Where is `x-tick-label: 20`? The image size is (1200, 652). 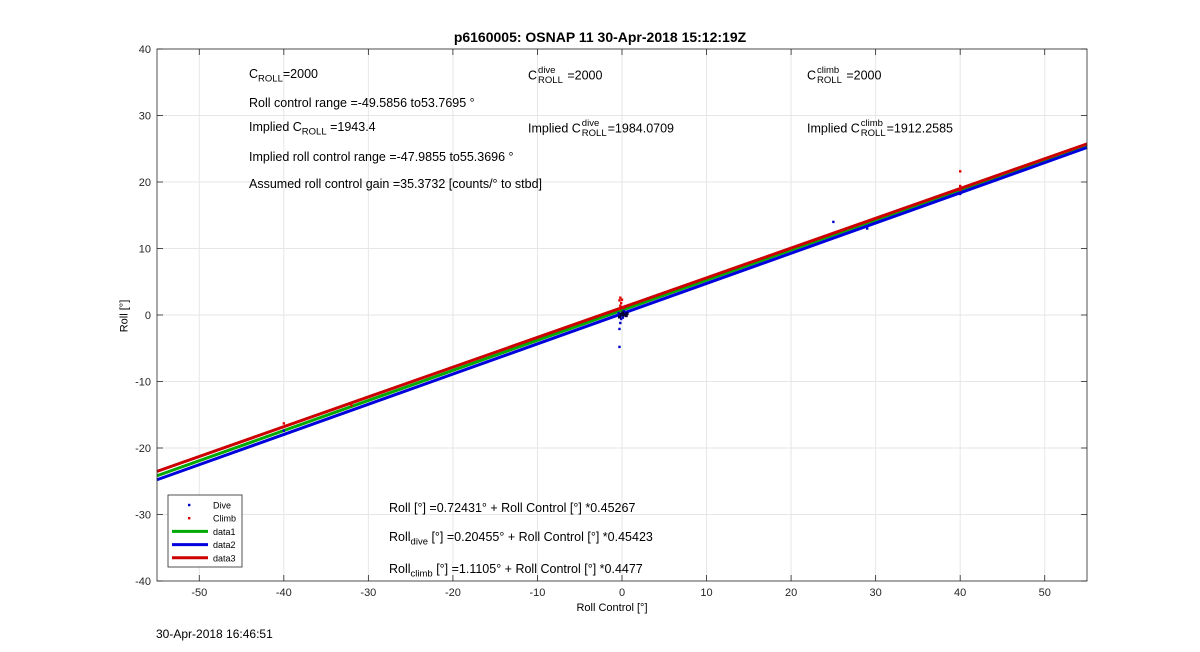
x-tick-label: 20 is located at coordinates (791, 593).